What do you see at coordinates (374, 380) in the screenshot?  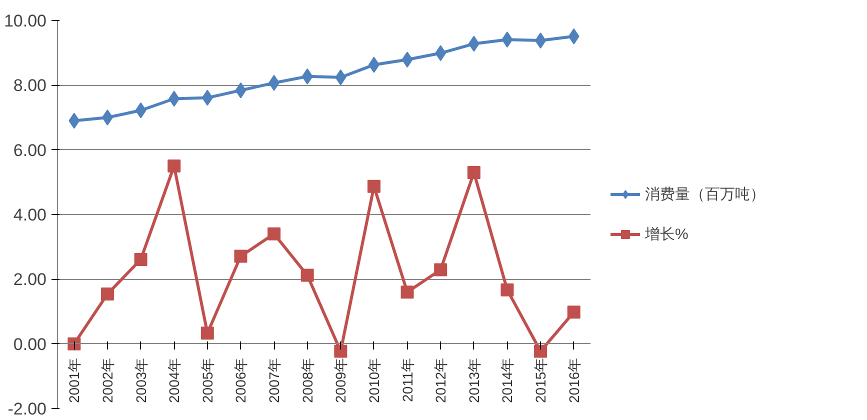 I see `x-tick-label: 2010年` at bounding box center [374, 380].